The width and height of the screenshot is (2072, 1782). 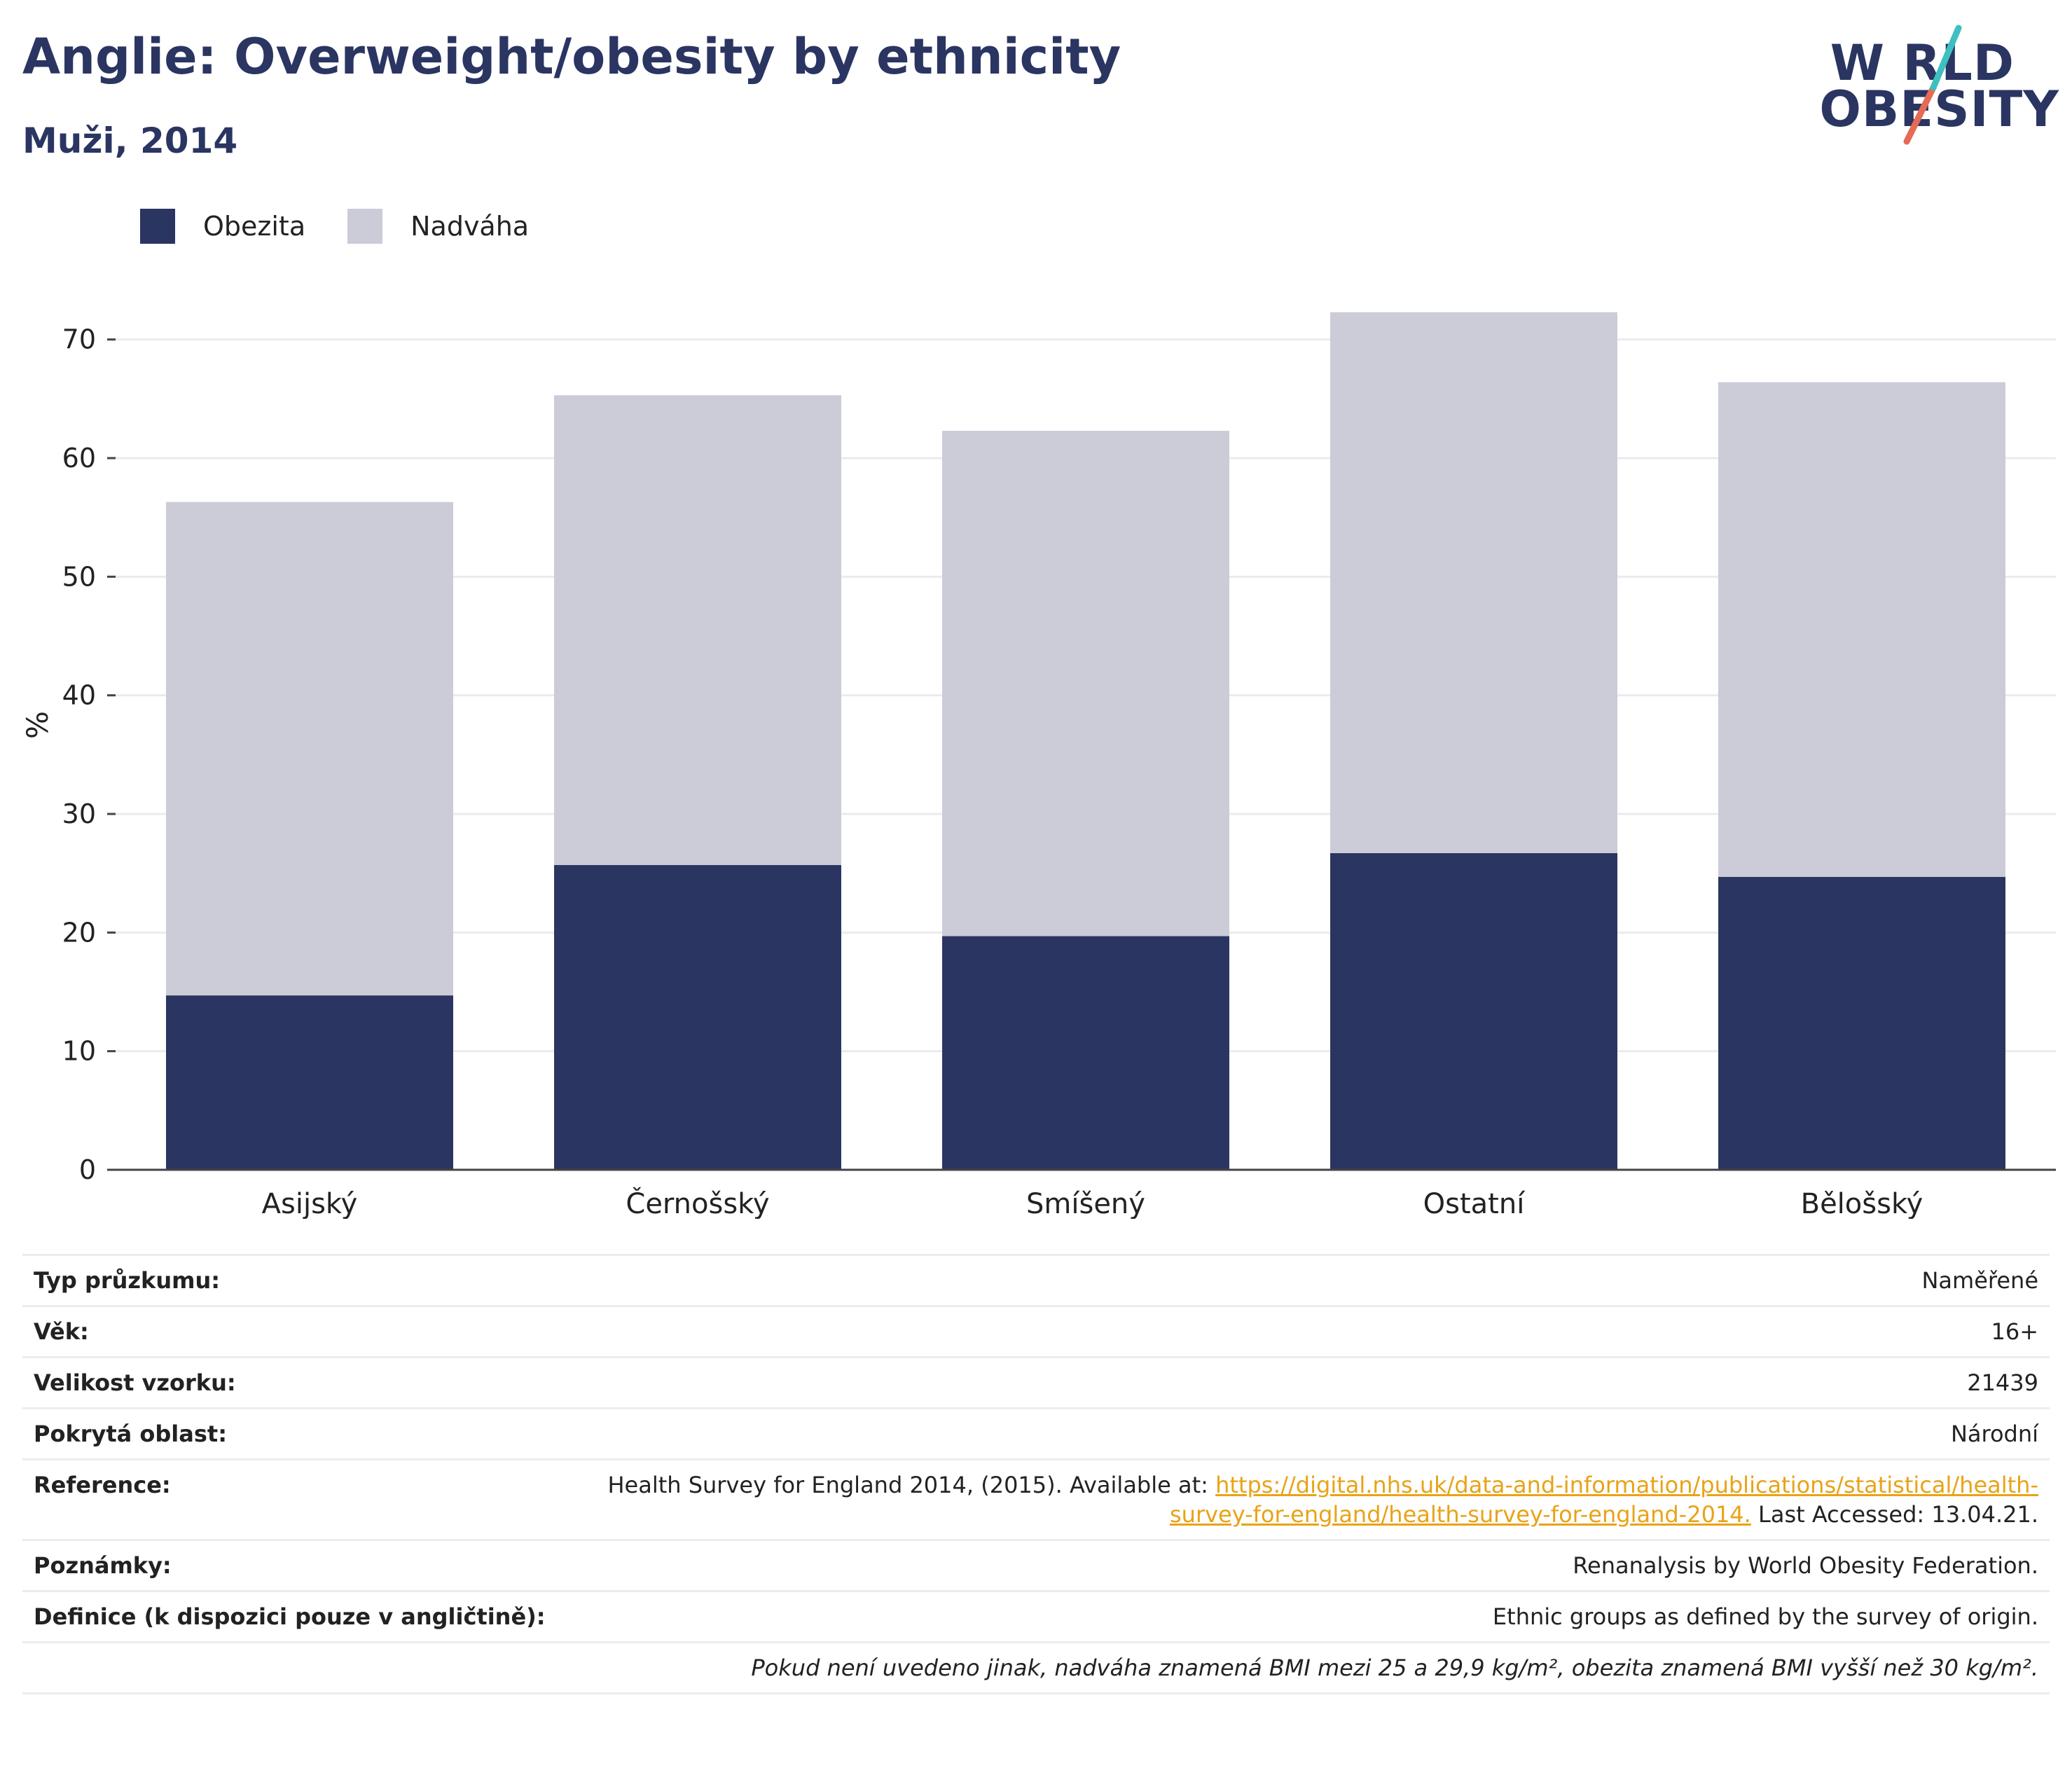 I want to click on info-row-survey-type: Typ průzkumu: Naměřené, so click(x=1036, y=1280).